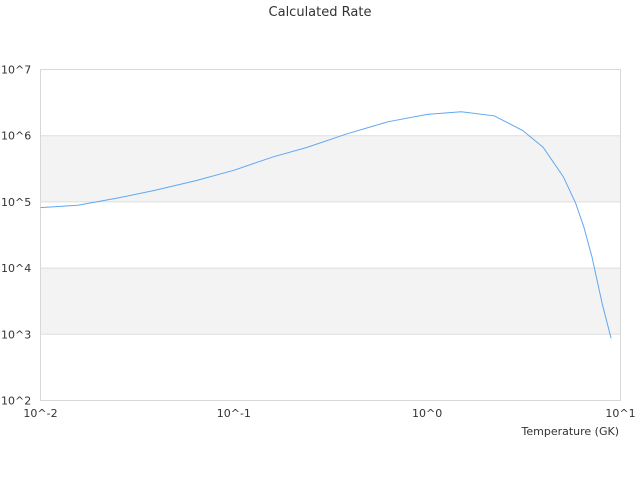  I want to click on x-tick-label: 10^-2, so click(40, 413).